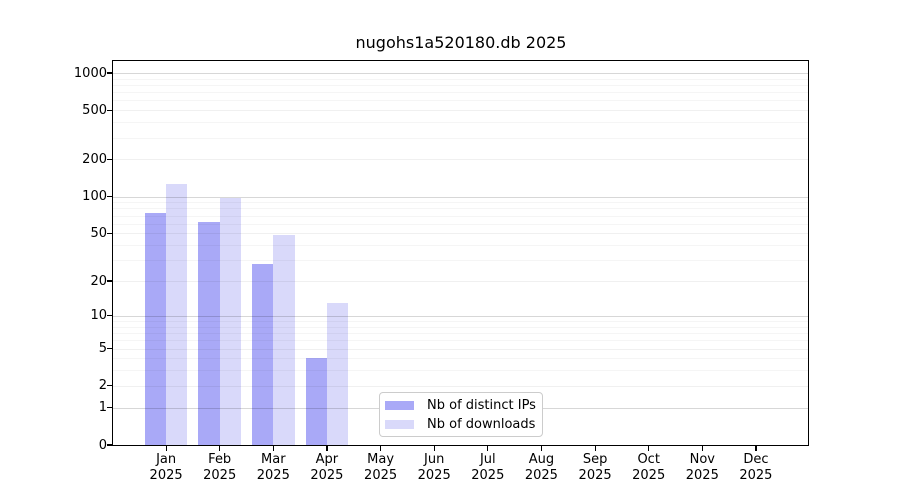 The image size is (900, 500). What do you see at coordinates (595, 448) in the screenshot?
I see `x-tick-sep` at bounding box center [595, 448].